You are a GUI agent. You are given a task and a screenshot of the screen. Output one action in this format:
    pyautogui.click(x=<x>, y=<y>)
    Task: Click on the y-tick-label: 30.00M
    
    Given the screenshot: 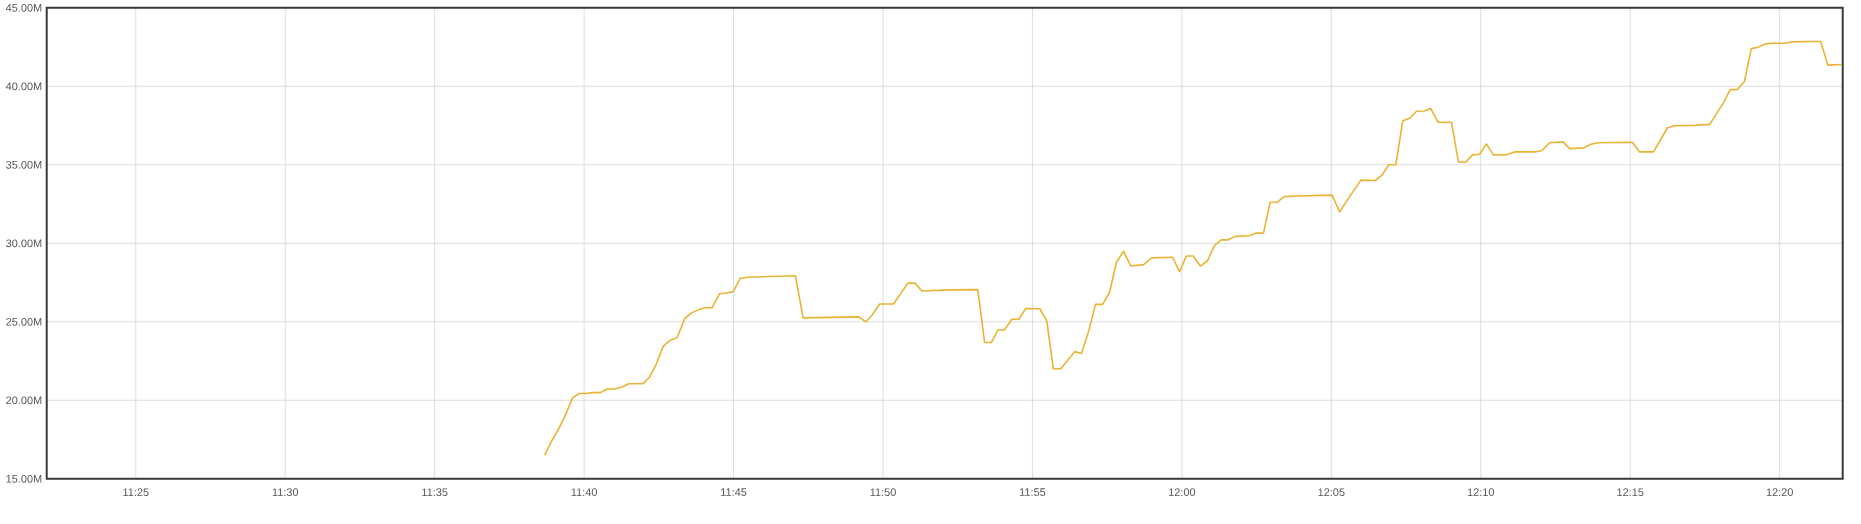 What is the action you would take?
    pyautogui.click(x=24, y=243)
    